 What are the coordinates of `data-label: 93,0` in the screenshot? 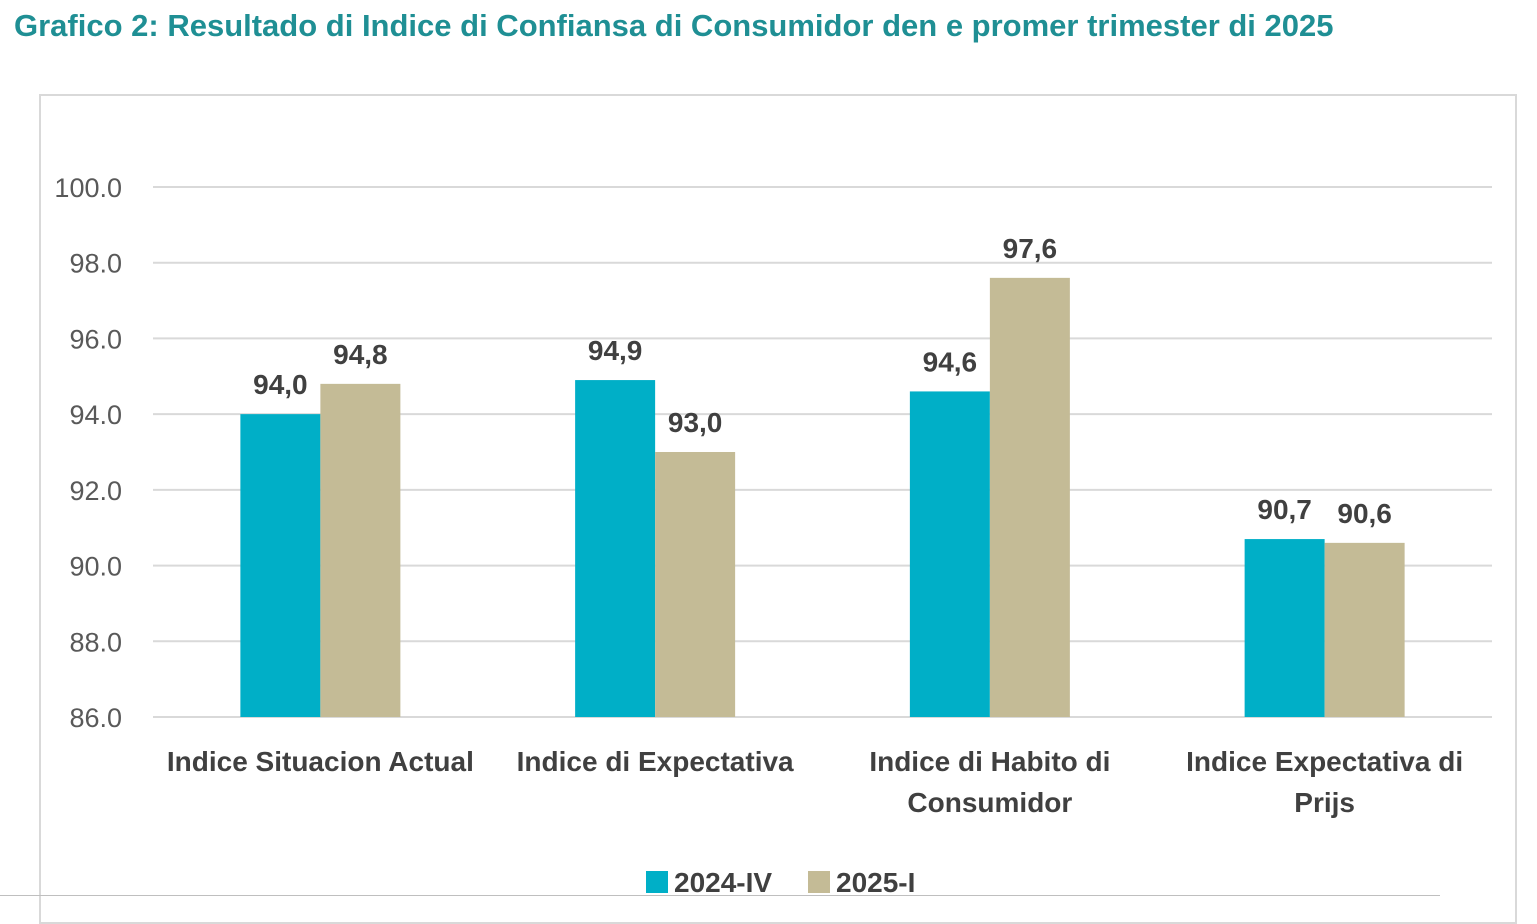 It's located at (695, 422).